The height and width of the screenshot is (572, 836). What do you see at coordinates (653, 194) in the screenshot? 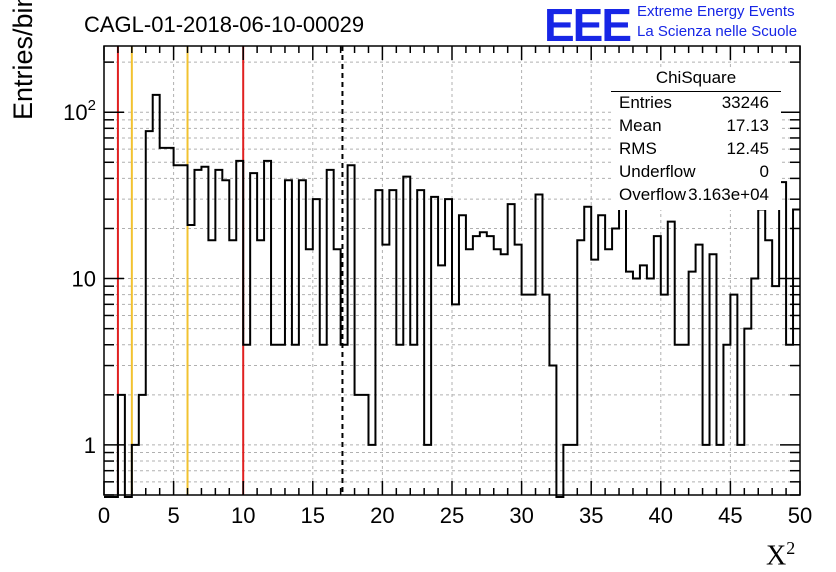
I see `stats-key: Overflow` at bounding box center [653, 194].